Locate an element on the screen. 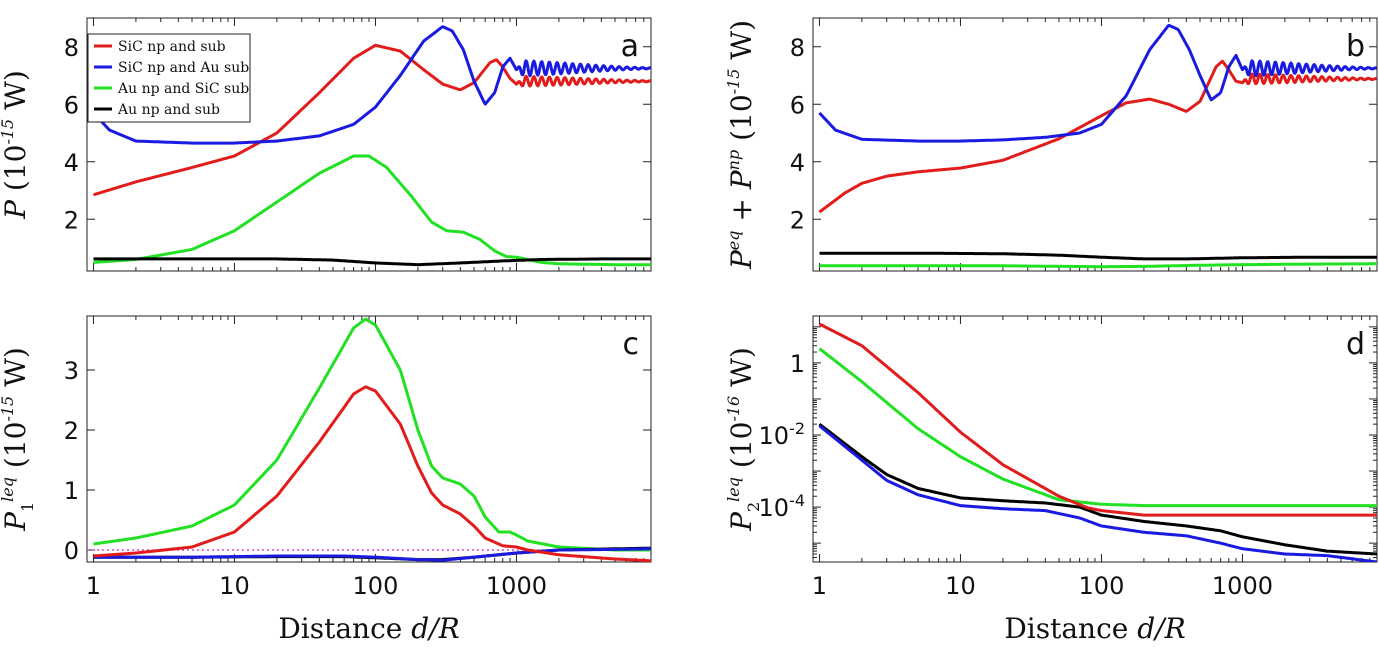 The height and width of the screenshot is (650, 1379). legend-entry: SiC np and Au sub is located at coordinates (183, 68).